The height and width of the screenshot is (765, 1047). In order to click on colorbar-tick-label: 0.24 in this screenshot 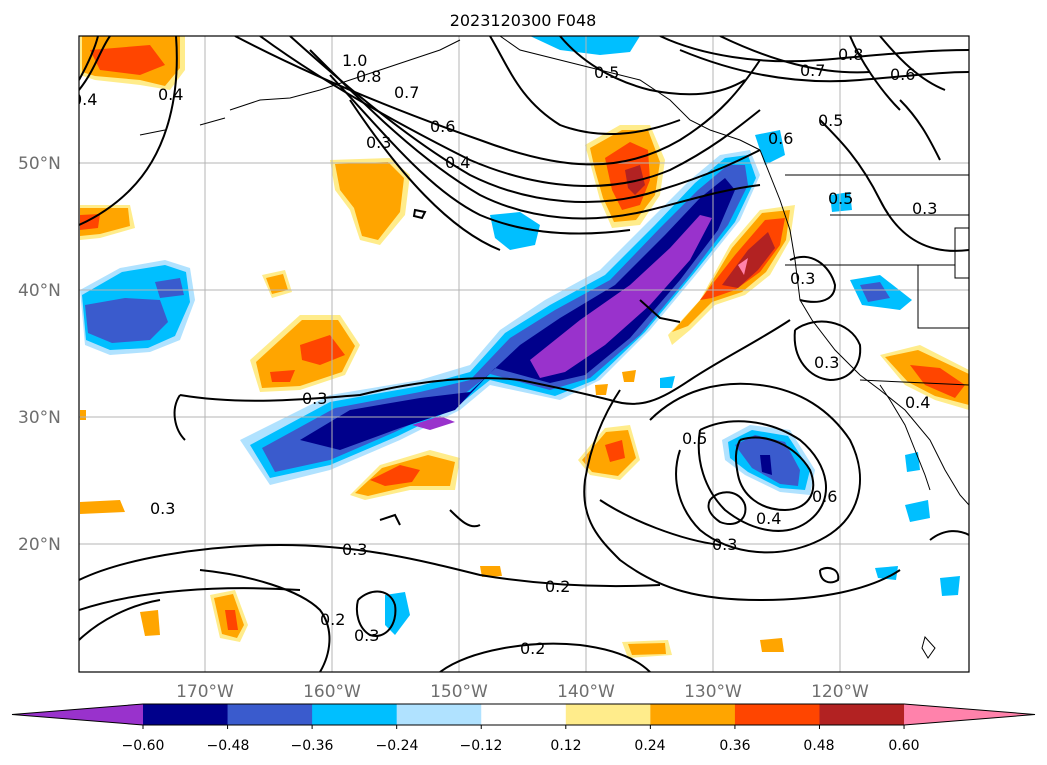, I will do `click(649, 746)`.